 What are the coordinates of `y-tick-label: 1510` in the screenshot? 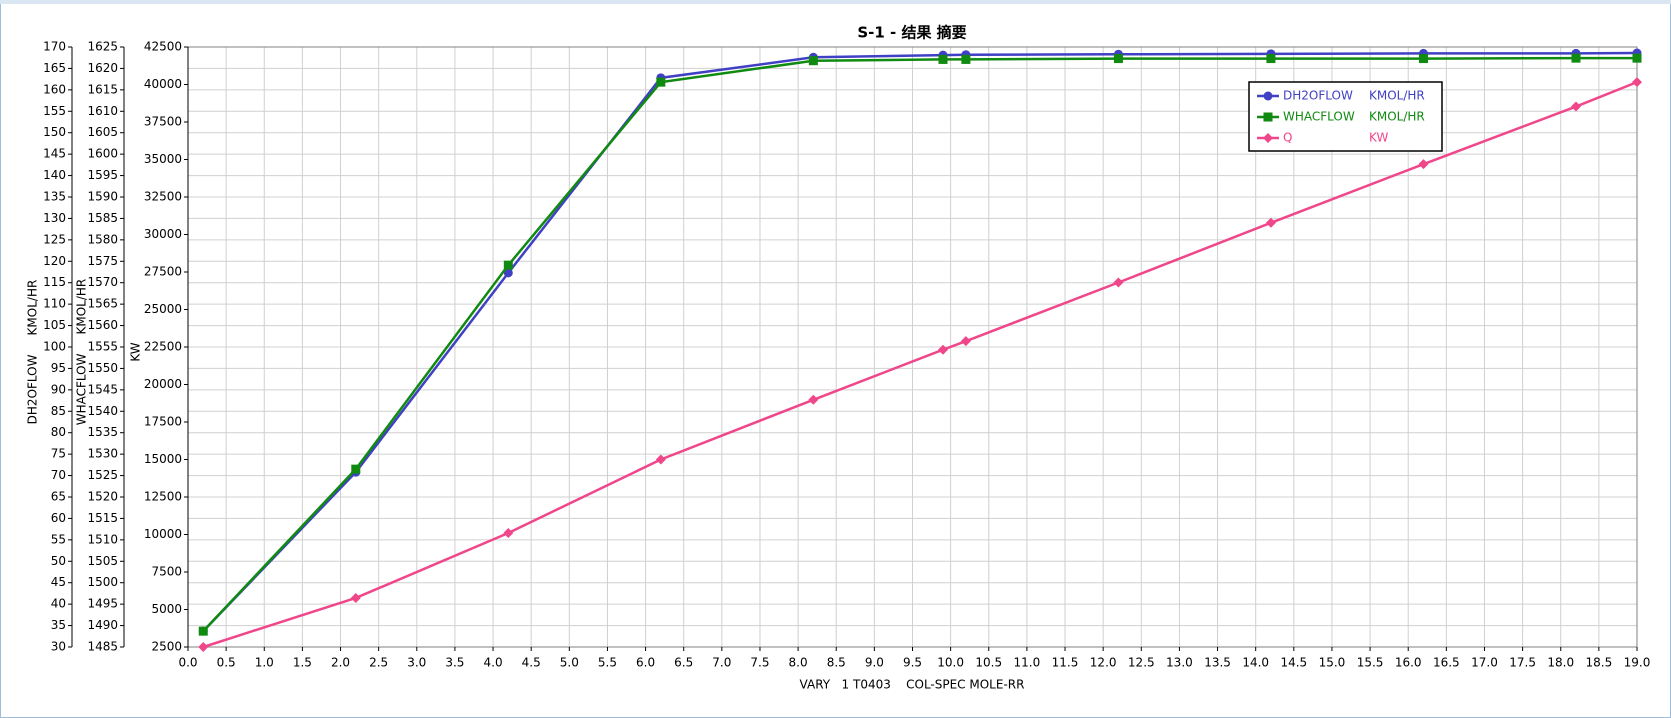 It's located at (102, 539).